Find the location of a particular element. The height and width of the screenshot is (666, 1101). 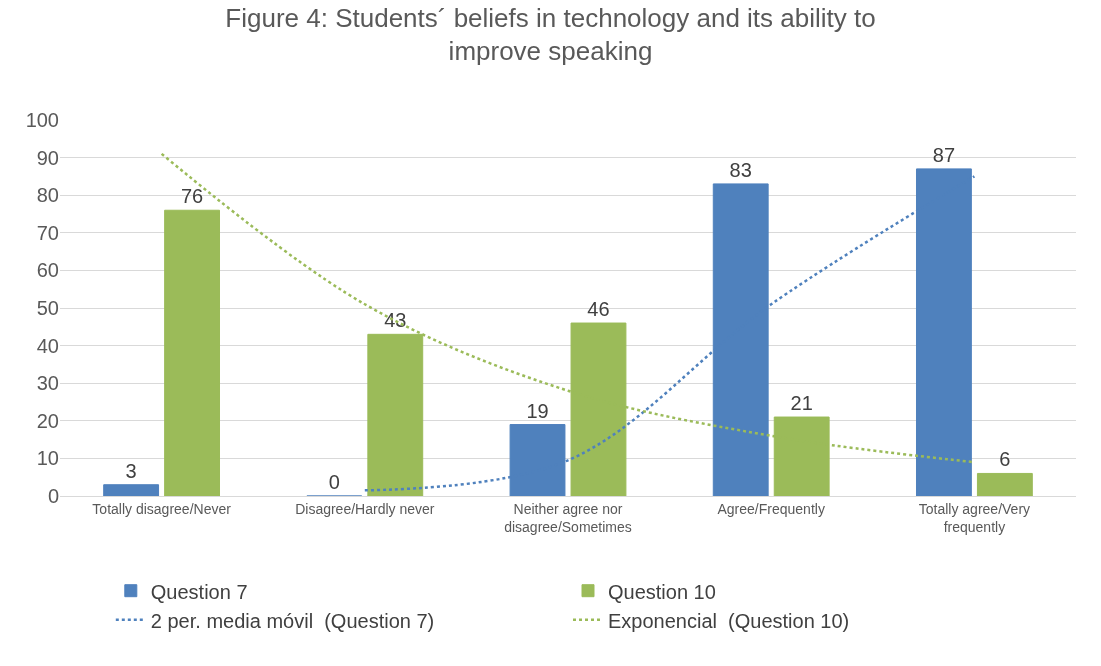

data-label: 0 is located at coordinates (334, 482).